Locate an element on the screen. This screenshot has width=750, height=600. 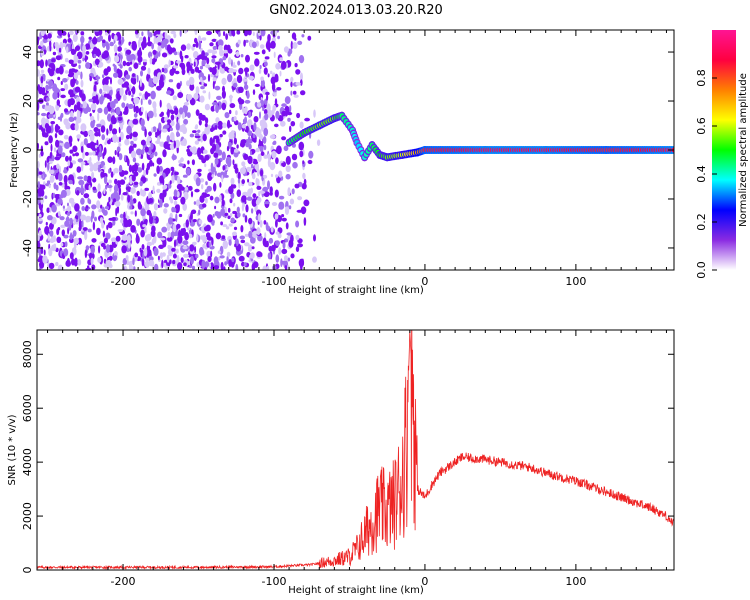
y-tick-label: 40 is located at coordinates (27, 52).